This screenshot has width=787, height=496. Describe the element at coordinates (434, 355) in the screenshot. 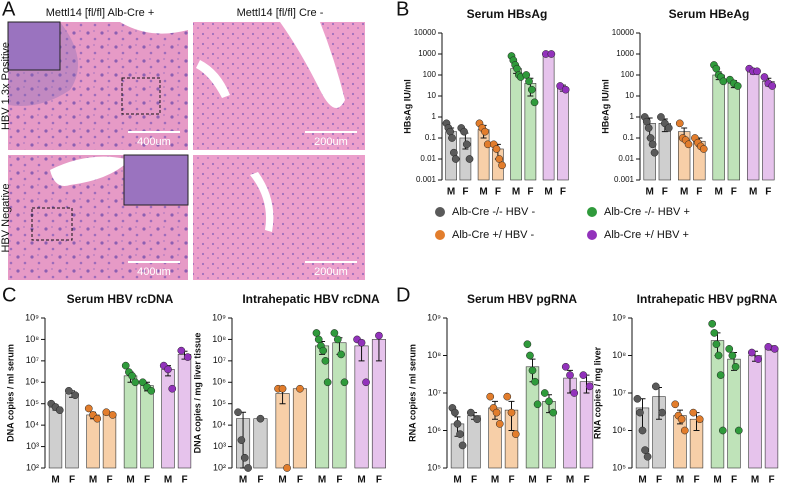

I see `y-tick-label: 10⁸` at that location.